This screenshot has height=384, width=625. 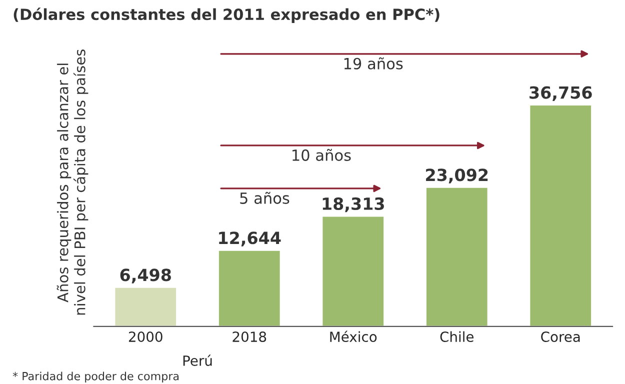 What do you see at coordinates (321, 154) in the screenshot?
I see `annotation: 10 años` at bounding box center [321, 154].